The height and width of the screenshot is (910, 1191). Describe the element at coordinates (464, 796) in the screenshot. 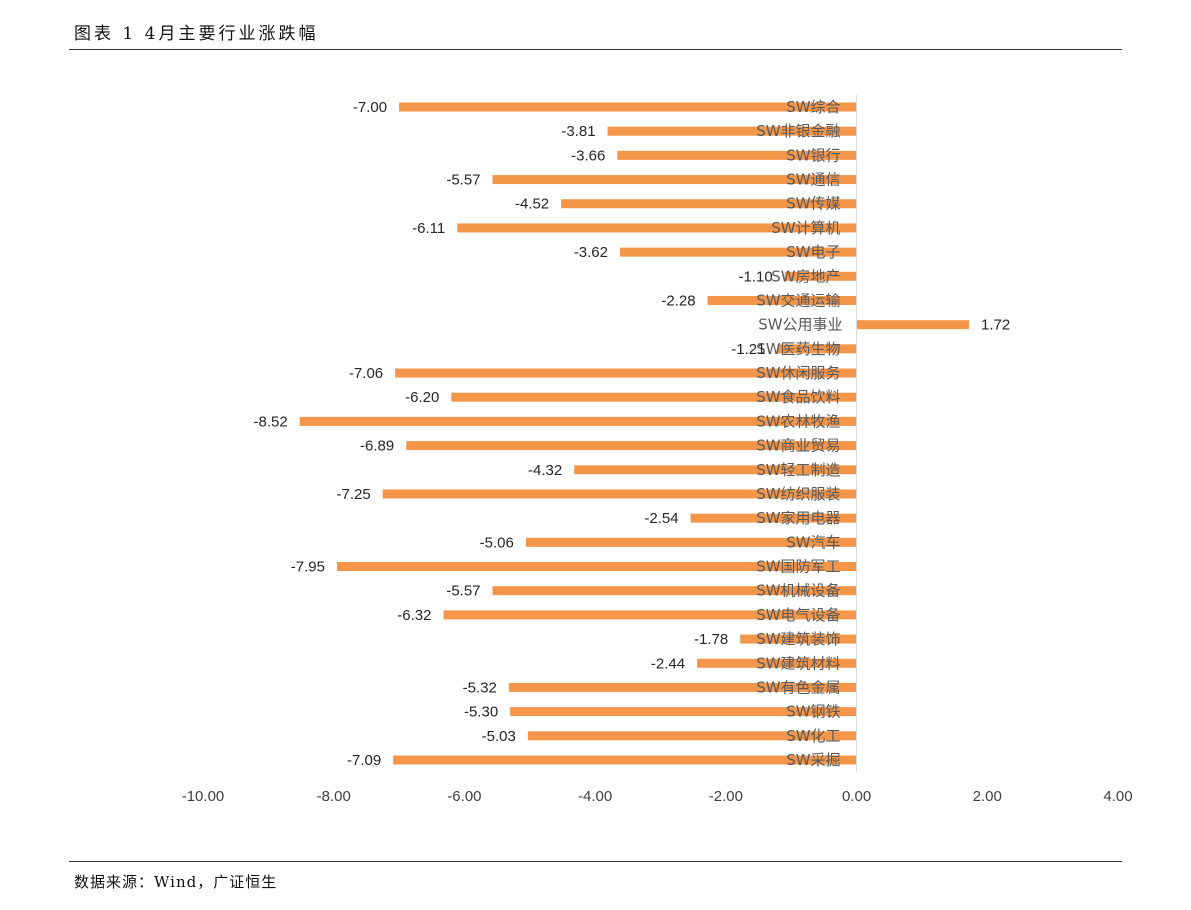

I see `x-tick-label: -6.00` at that location.